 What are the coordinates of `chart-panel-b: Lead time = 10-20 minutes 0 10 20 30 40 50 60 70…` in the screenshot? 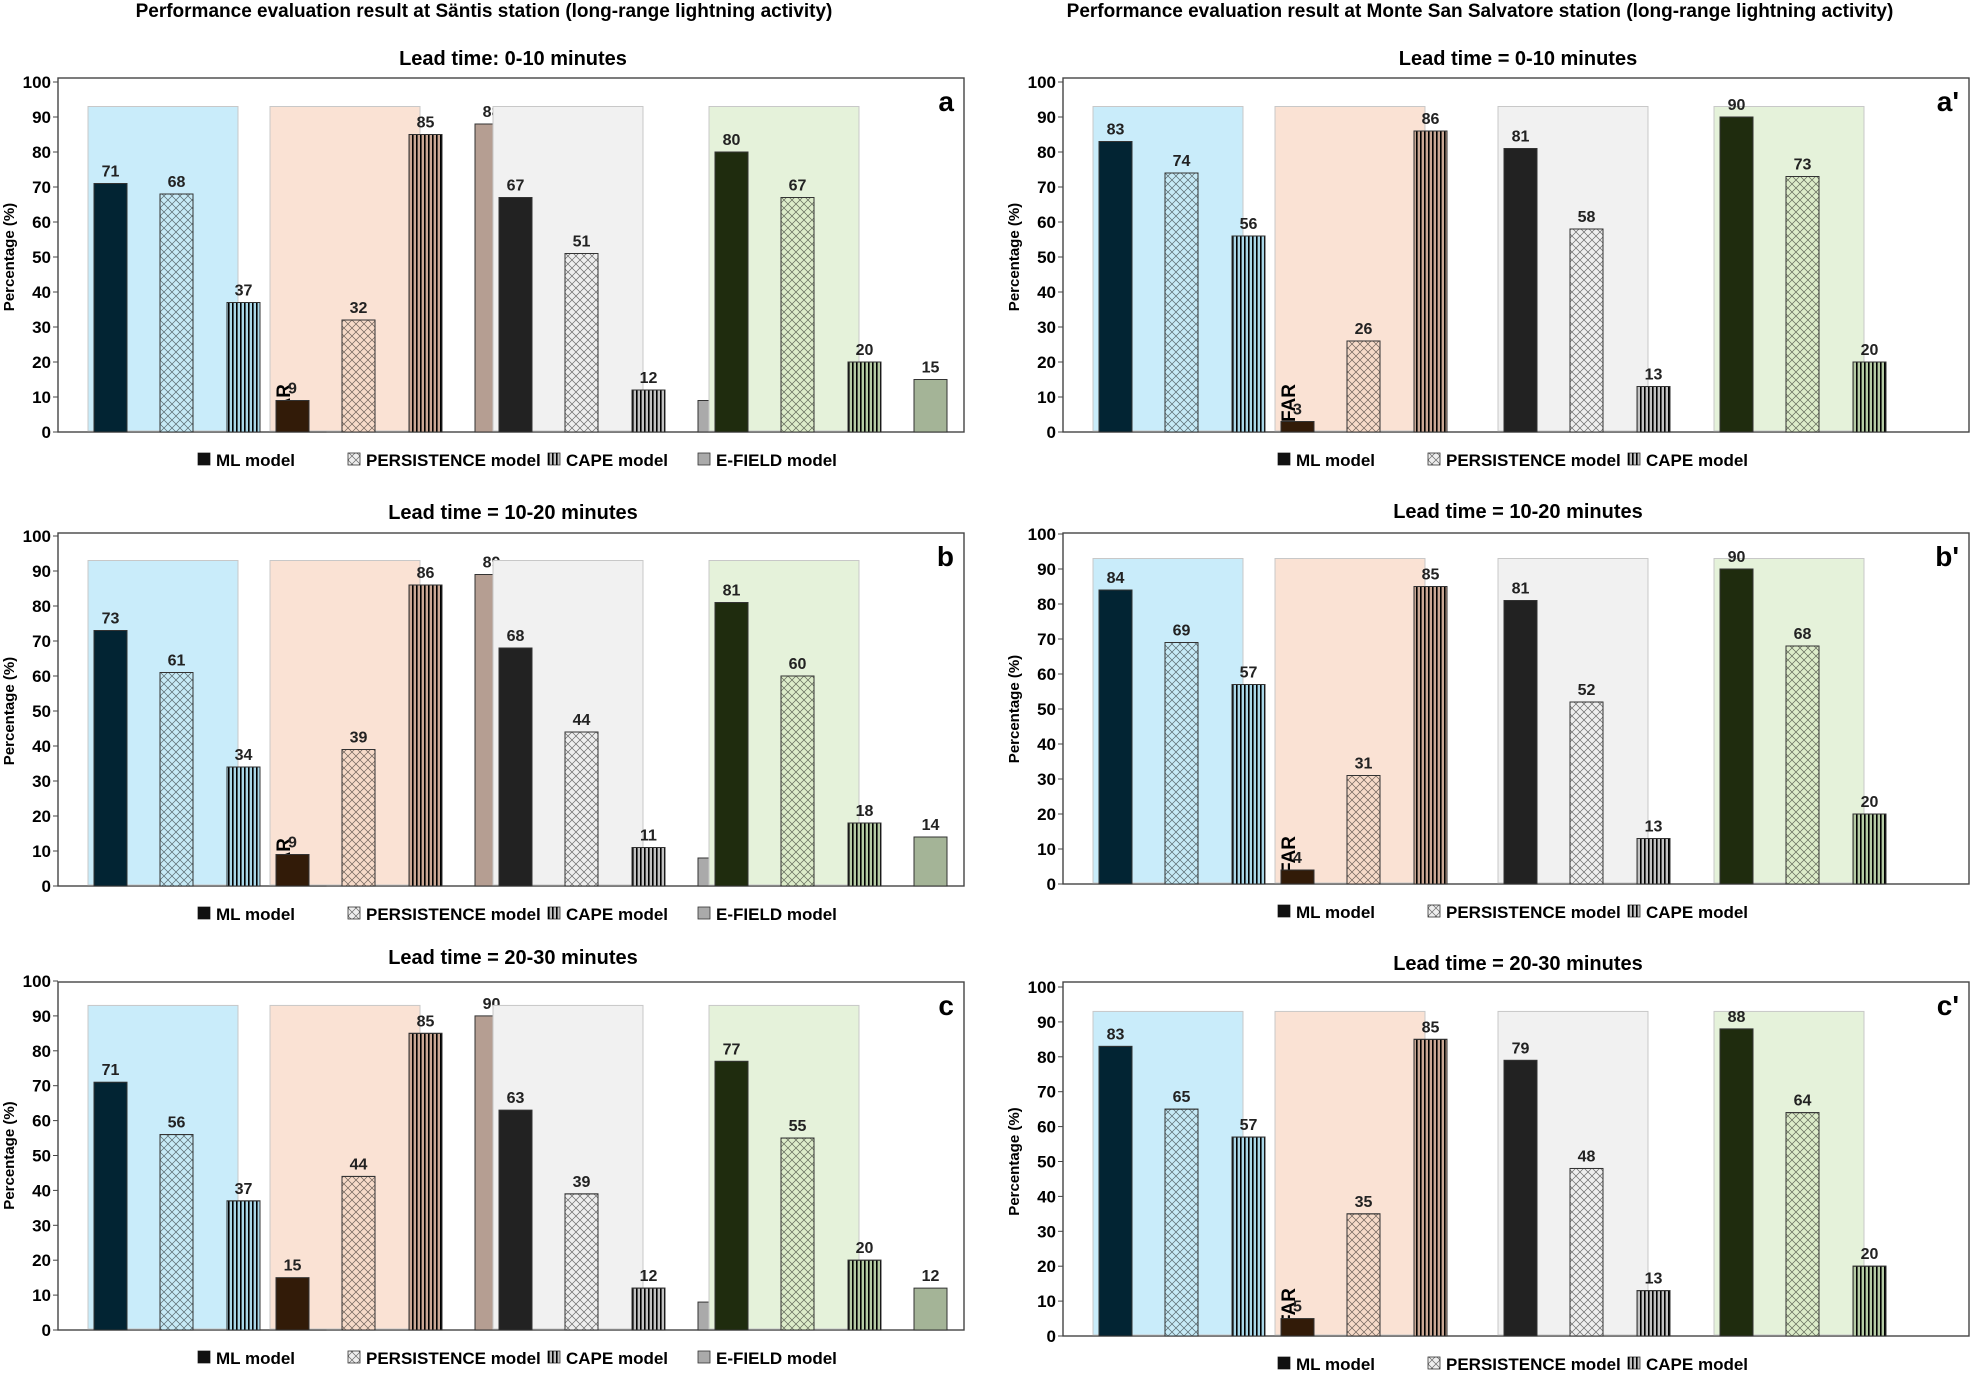 It's located at (1488, 711).